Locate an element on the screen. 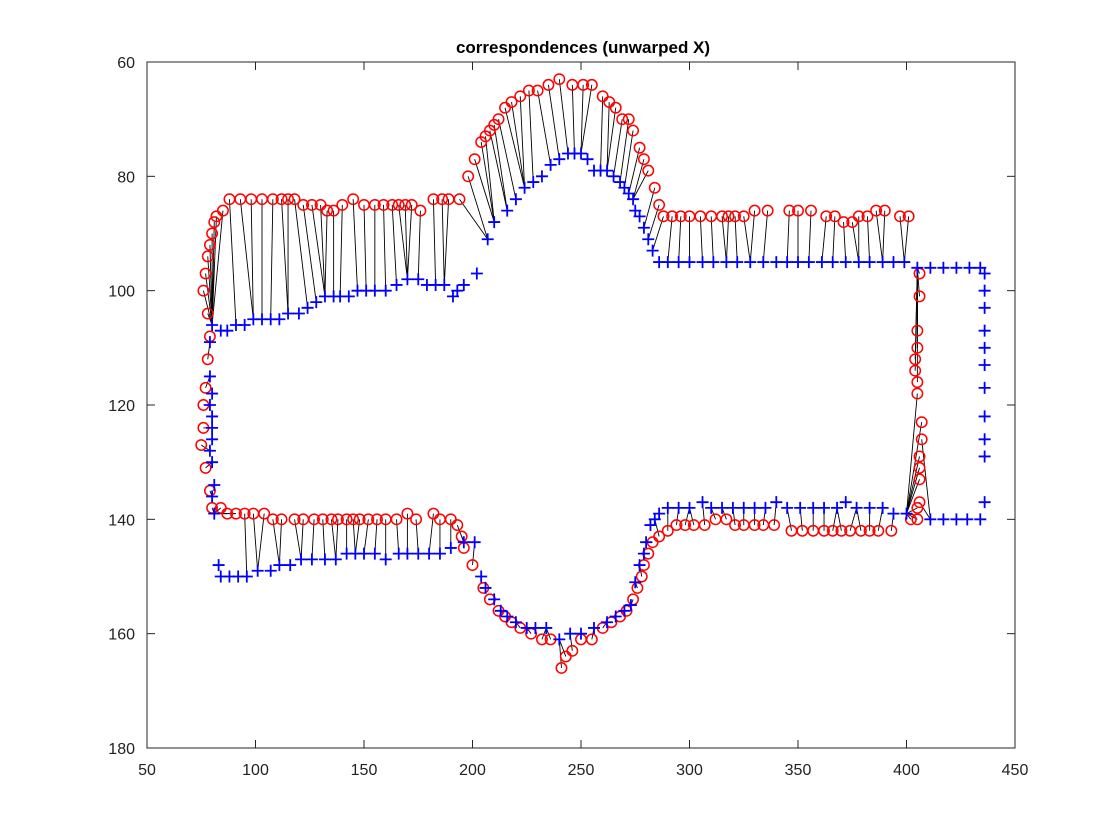  y-tick-label: 120 is located at coordinates (121, 406).